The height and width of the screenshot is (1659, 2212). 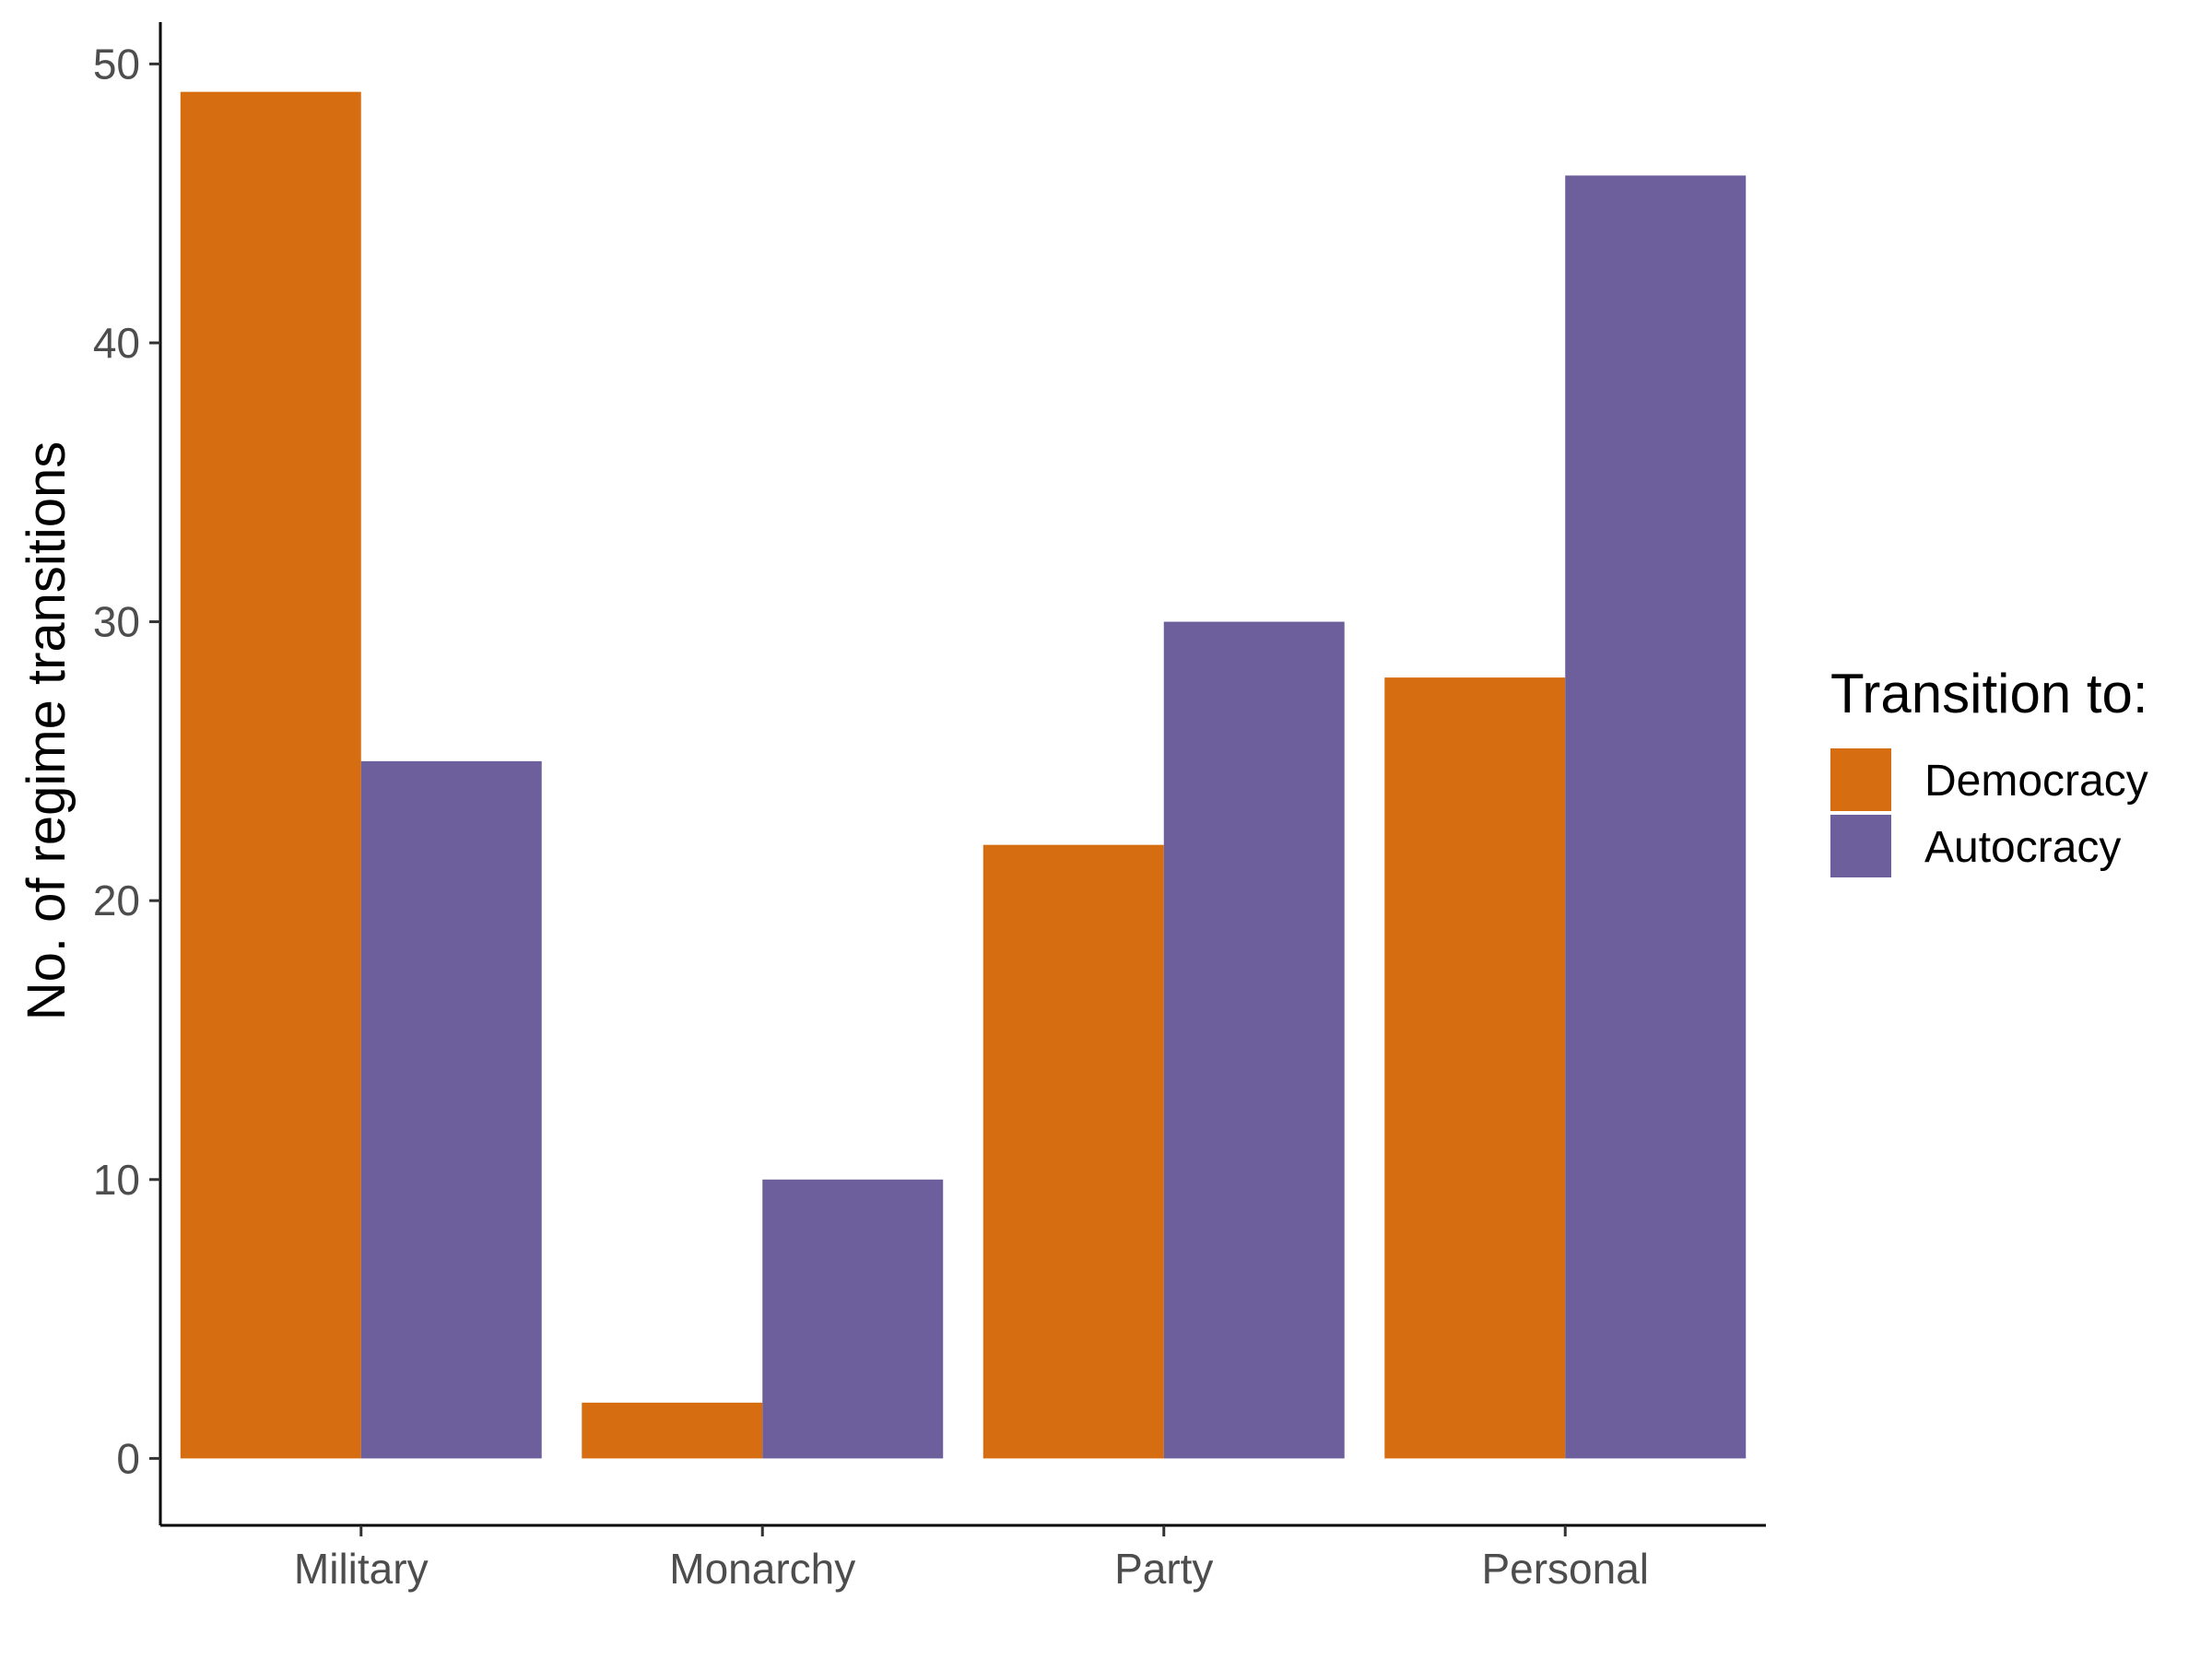 I want to click on x-tick-label-party: Party, so click(x=1163, y=1569).